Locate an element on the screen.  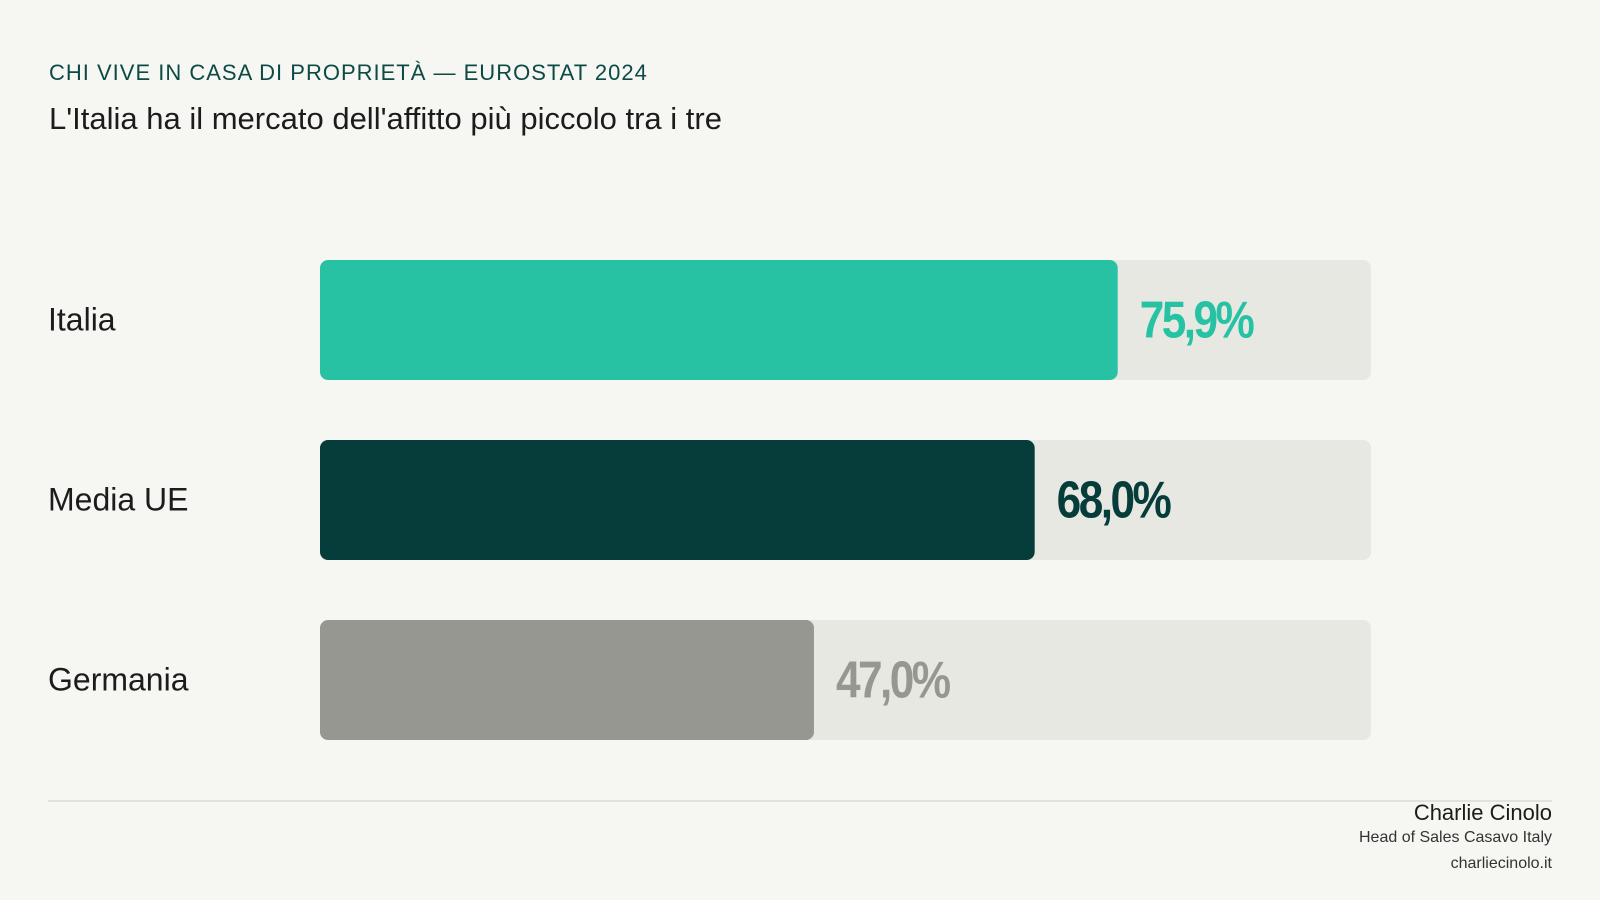
category-label: Germania is located at coordinates (118, 679).